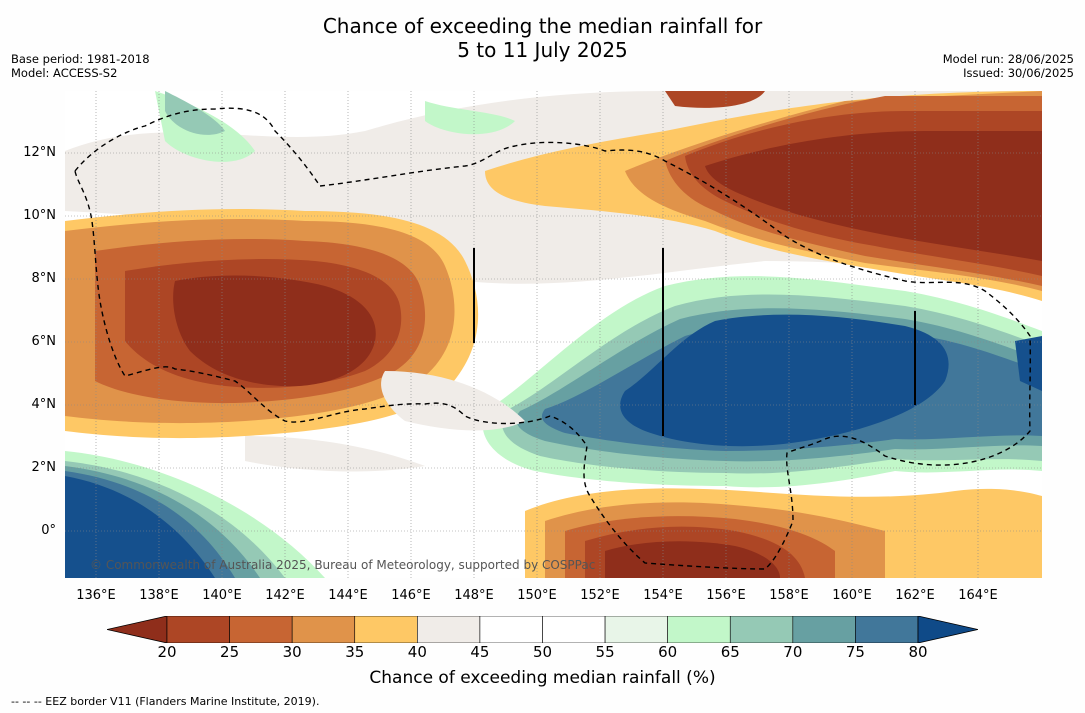  What do you see at coordinates (222, 595) in the screenshot?
I see `lon-label-140e: 140°E` at bounding box center [222, 595].